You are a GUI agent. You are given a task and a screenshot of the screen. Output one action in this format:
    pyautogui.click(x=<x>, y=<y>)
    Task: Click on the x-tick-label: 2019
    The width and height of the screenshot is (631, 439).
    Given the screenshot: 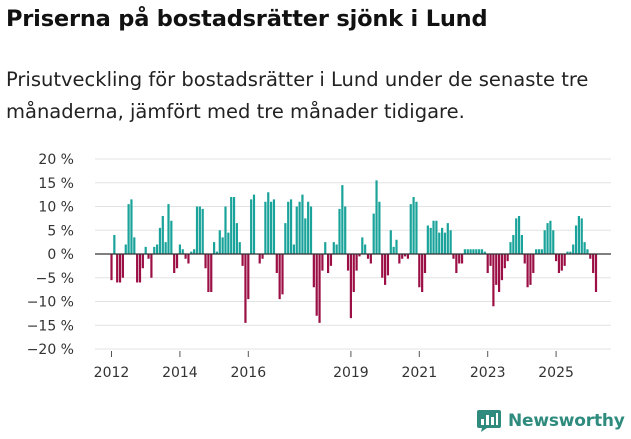 What is the action you would take?
    pyautogui.click(x=351, y=373)
    